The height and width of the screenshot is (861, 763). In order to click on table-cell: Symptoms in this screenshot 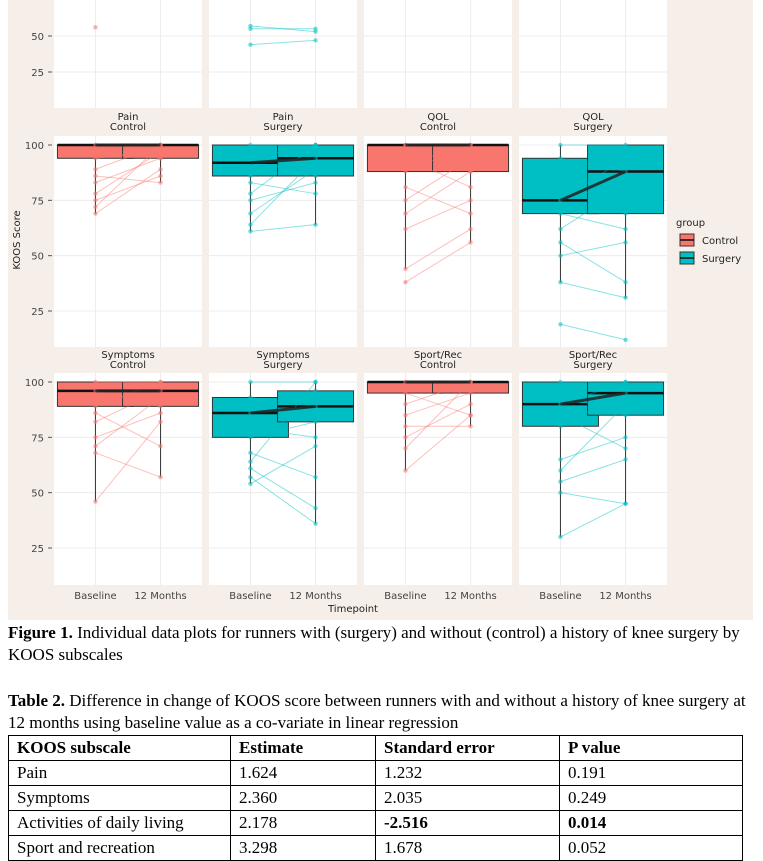, I will do `click(119, 798)`.